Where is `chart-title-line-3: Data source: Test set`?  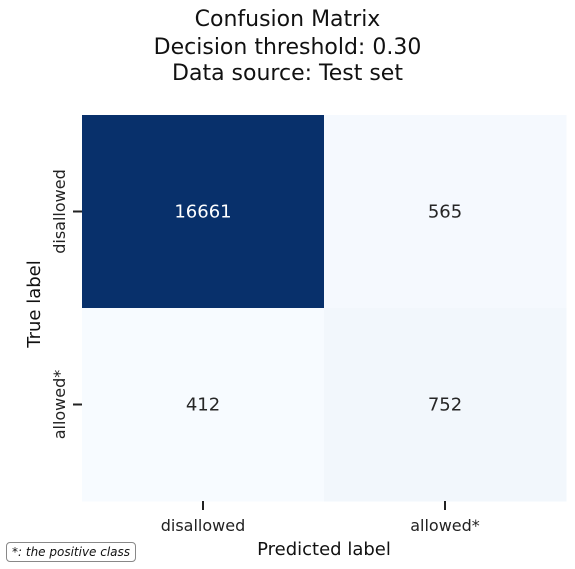
chart-title-line-3: Data source: Test set is located at coordinates (287, 73).